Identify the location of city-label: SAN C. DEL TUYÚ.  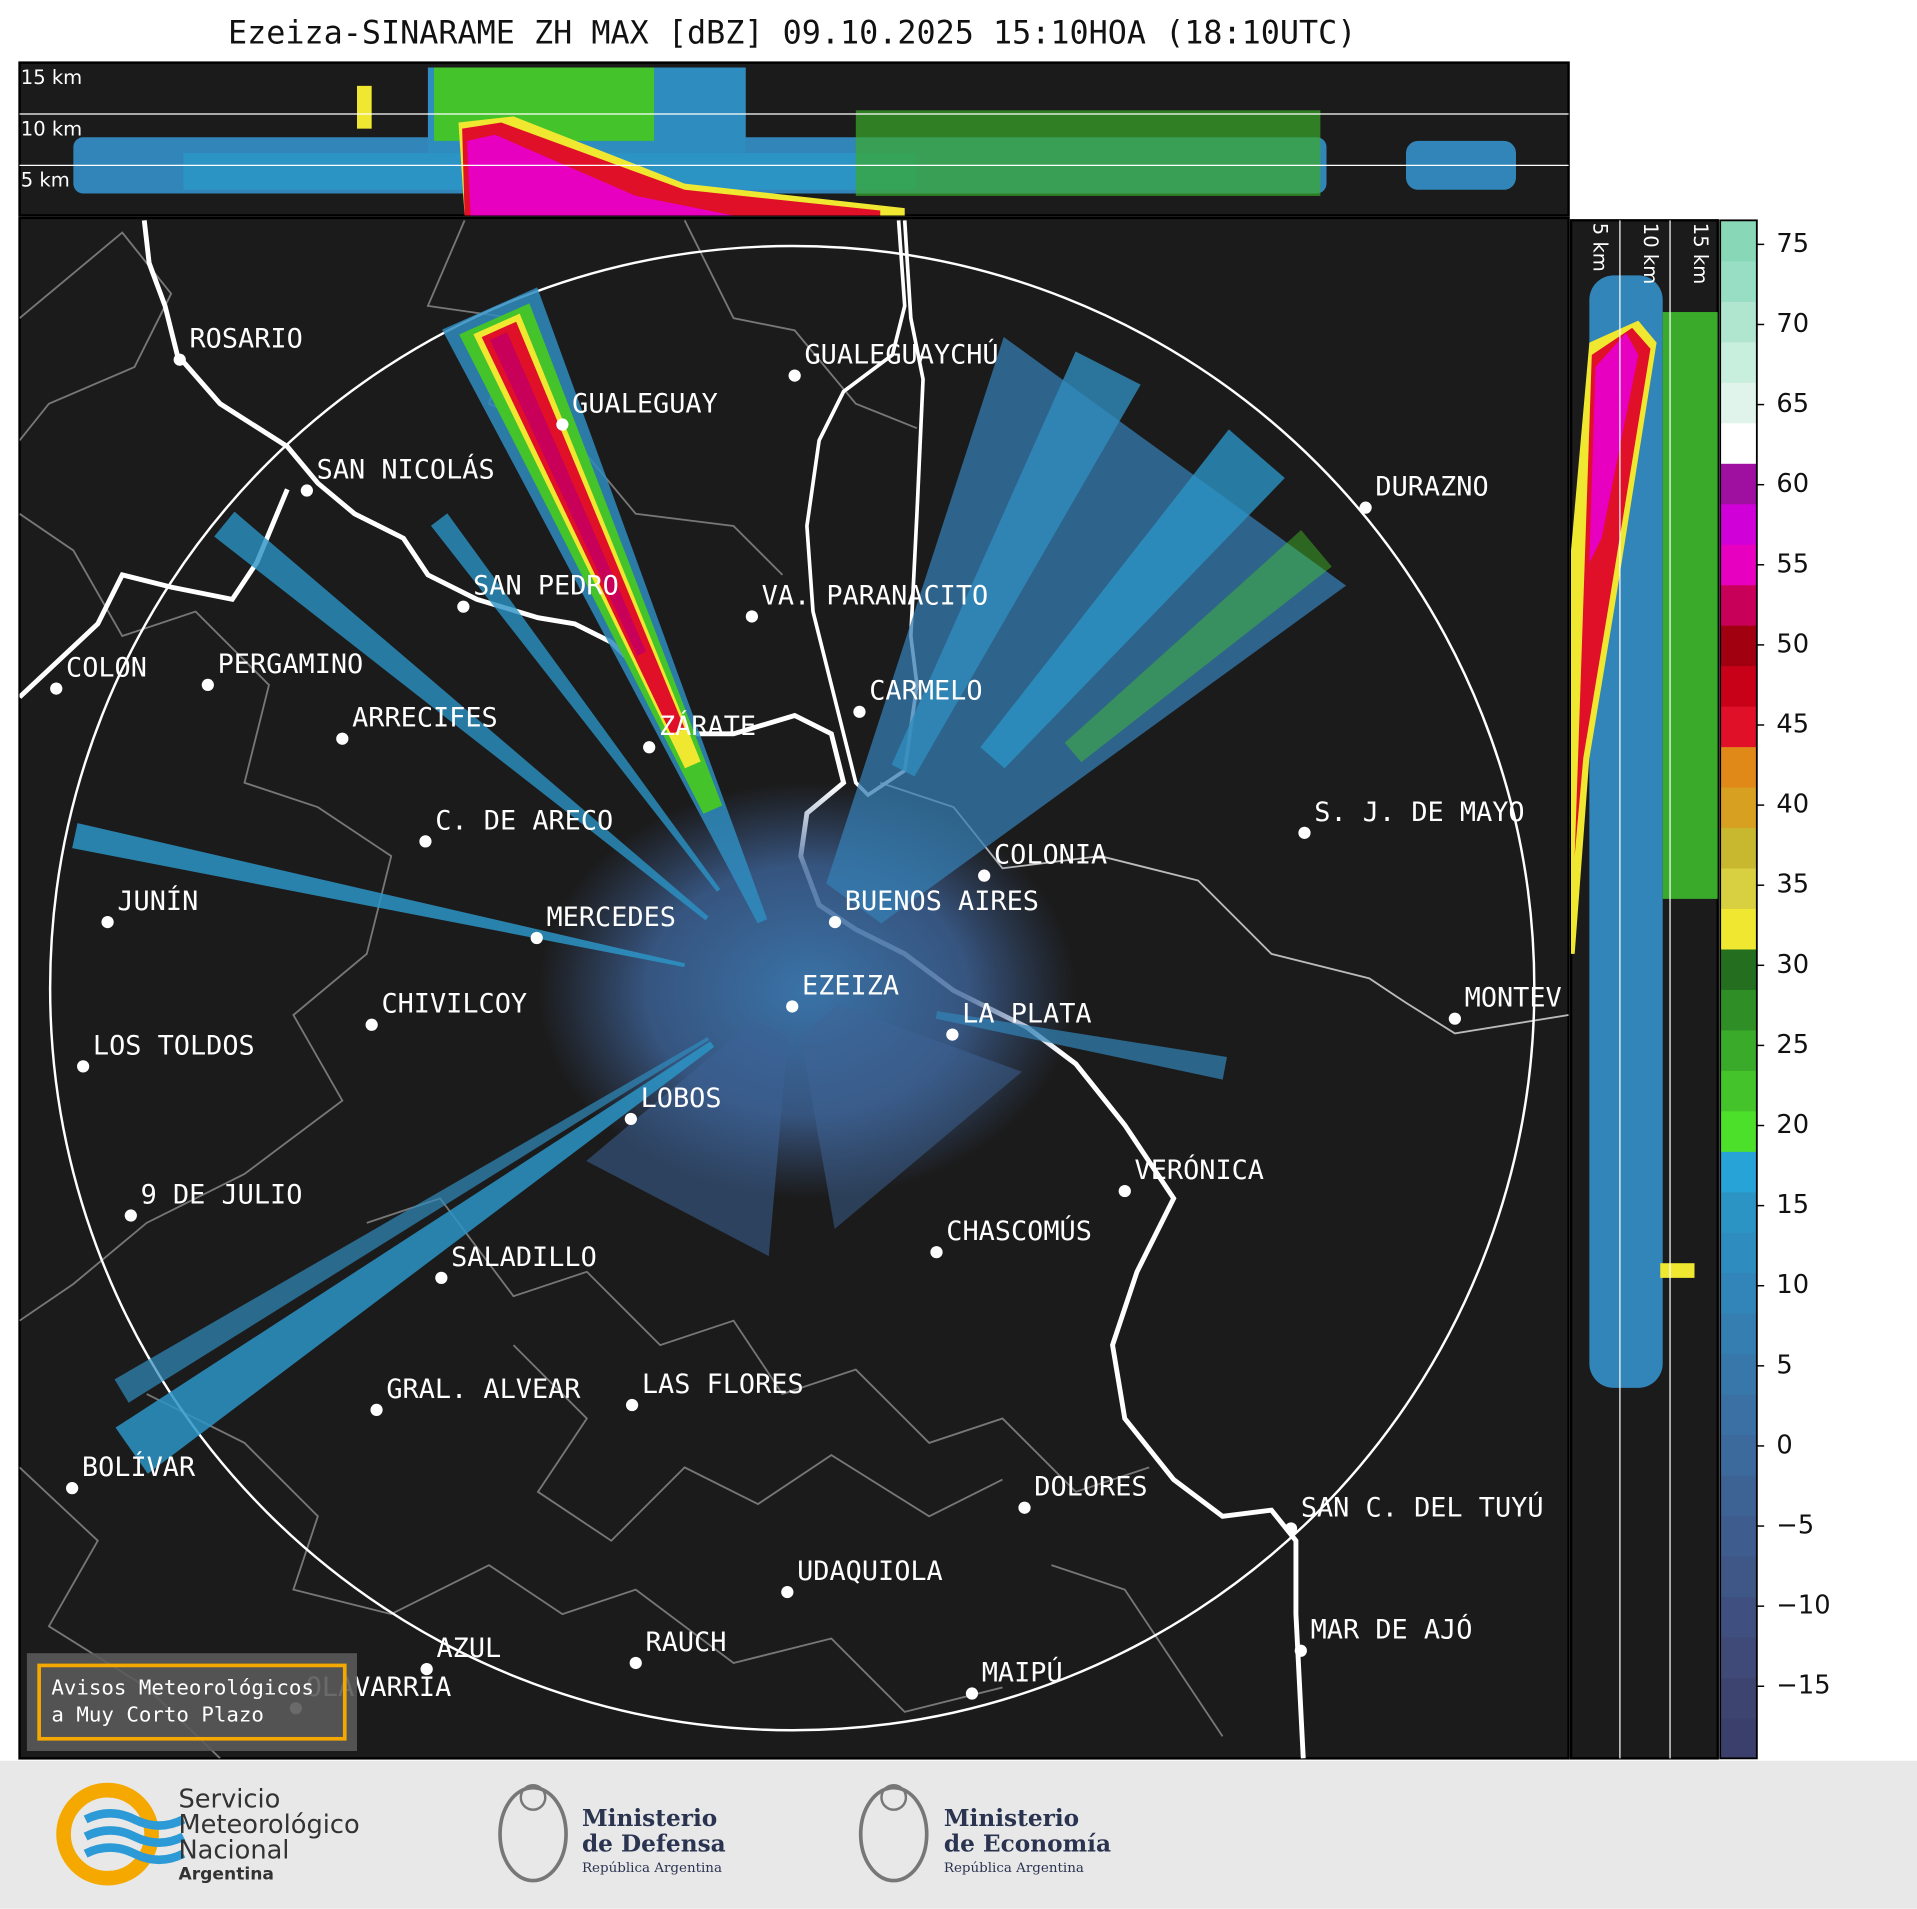
(1422, 1507).